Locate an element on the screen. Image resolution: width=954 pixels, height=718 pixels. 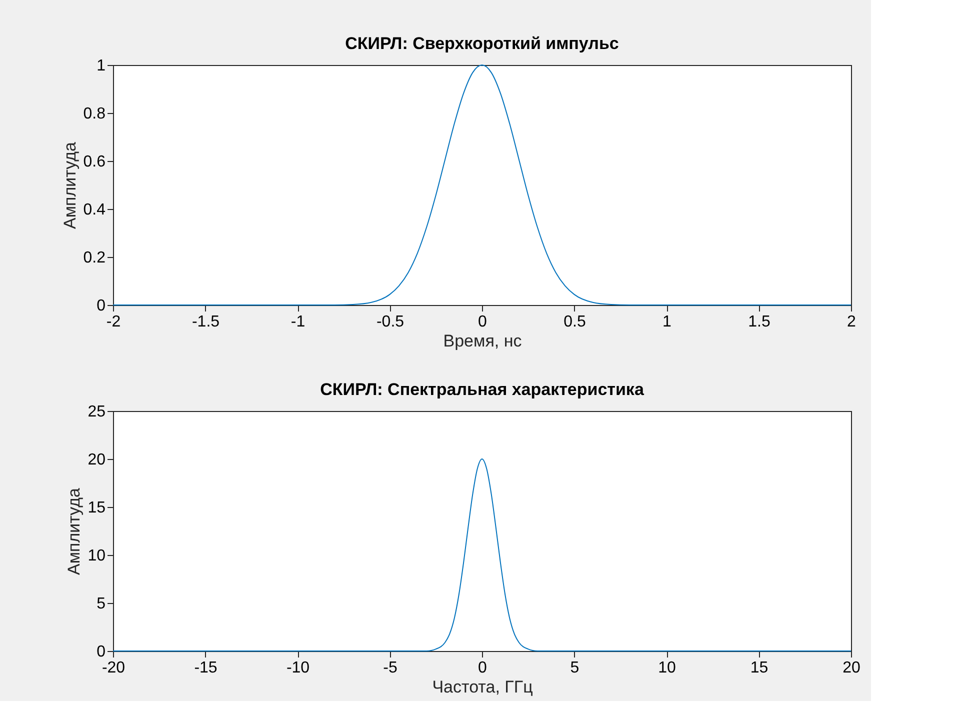
x-tick-label: 15 is located at coordinates (759, 668).